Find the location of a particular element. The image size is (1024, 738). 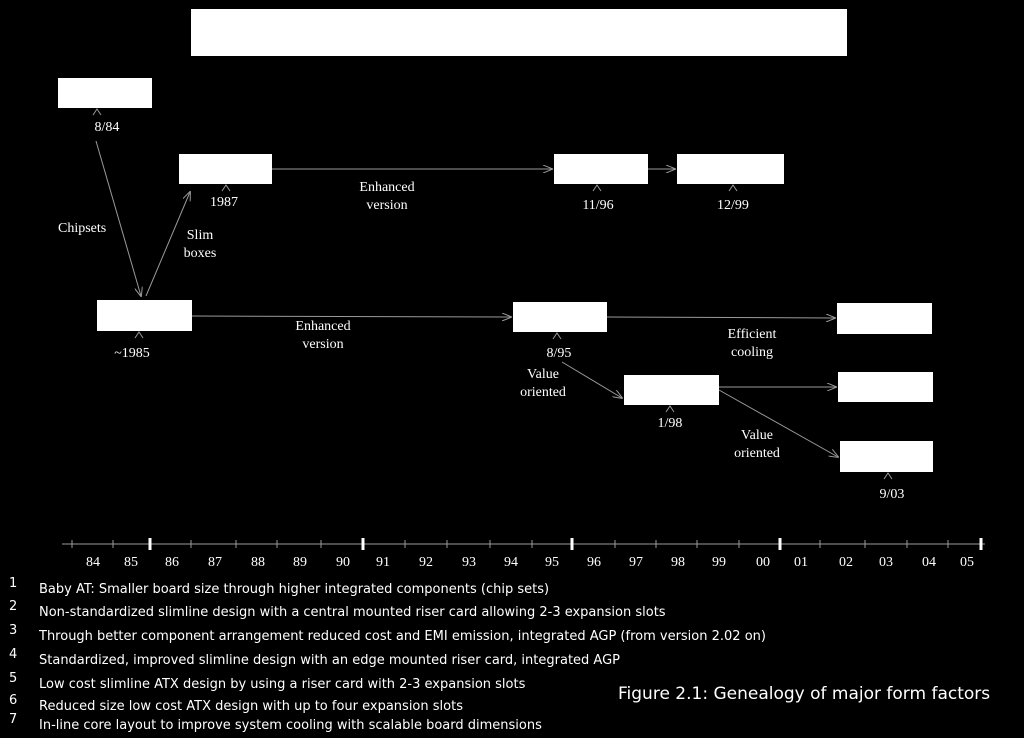

year-label: 05 is located at coordinates (967, 562).